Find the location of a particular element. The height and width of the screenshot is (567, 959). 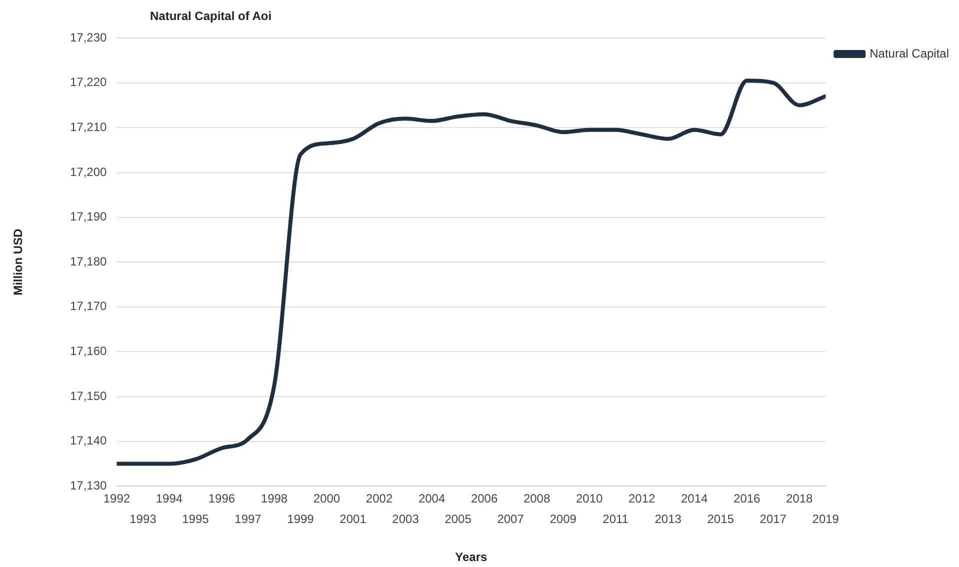

y-tick-label: 17,220 is located at coordinates (89, 82).